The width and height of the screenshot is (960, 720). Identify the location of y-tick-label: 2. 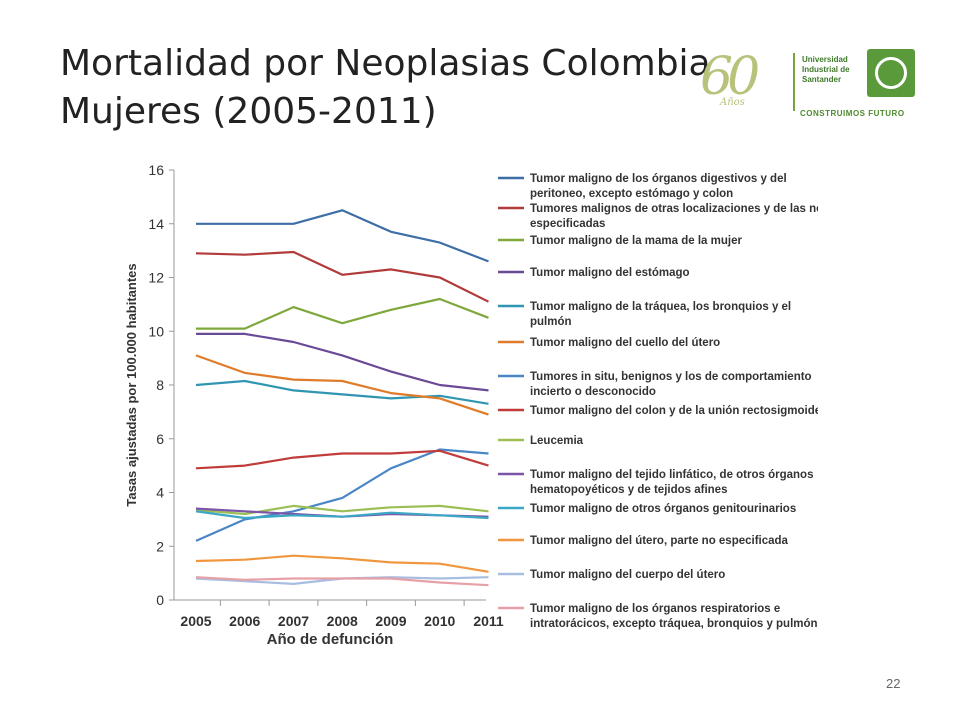
(160, 546).